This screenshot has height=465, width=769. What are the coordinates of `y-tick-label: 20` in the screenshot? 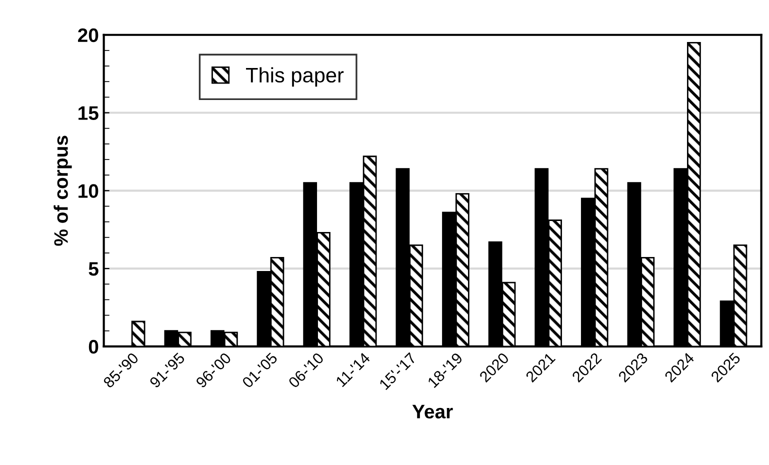 It's located at (88, 35).